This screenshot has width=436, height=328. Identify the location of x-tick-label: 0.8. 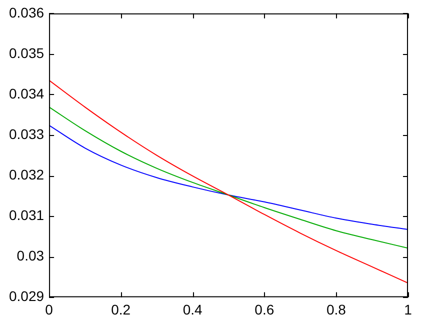
(336, 309).